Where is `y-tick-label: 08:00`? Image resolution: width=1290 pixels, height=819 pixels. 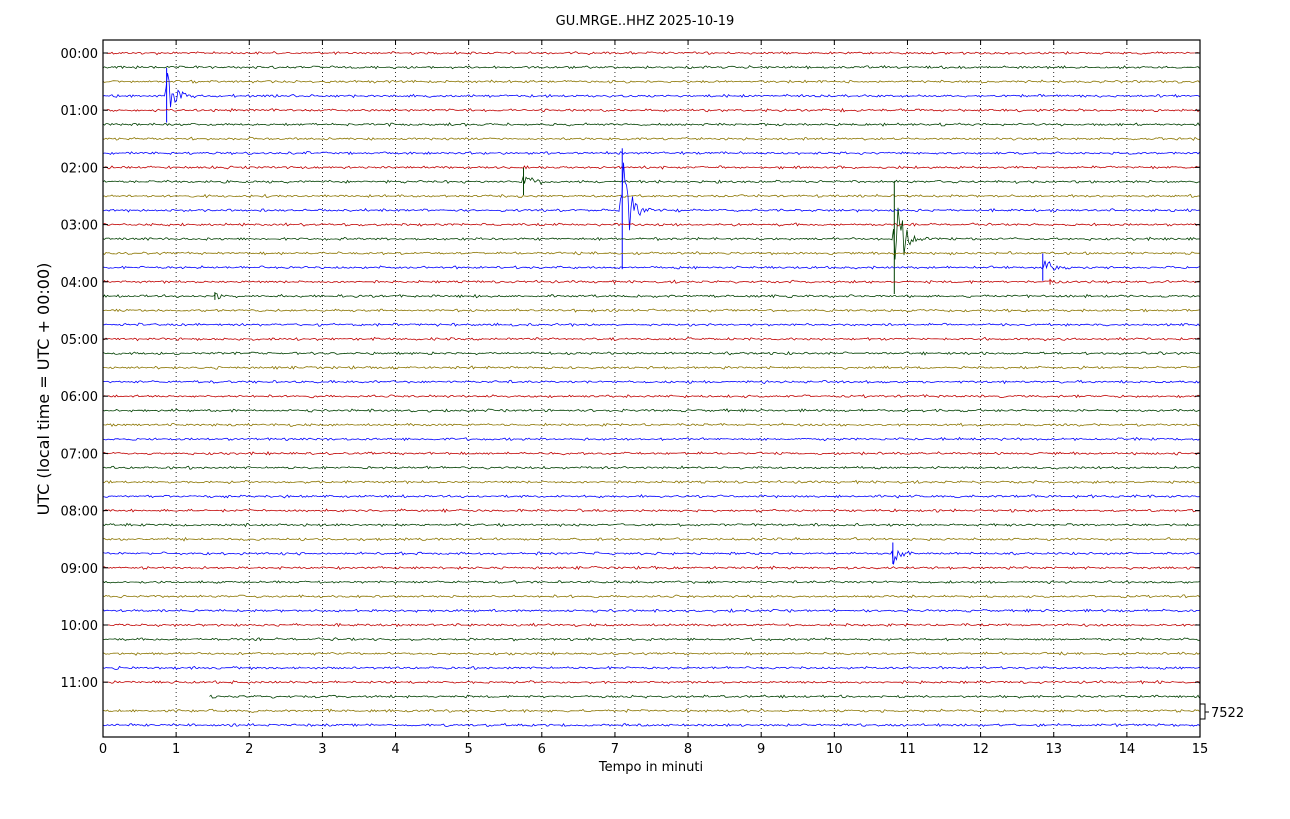 y-tick-label: 08:00 is located at coordinates (79, 512).